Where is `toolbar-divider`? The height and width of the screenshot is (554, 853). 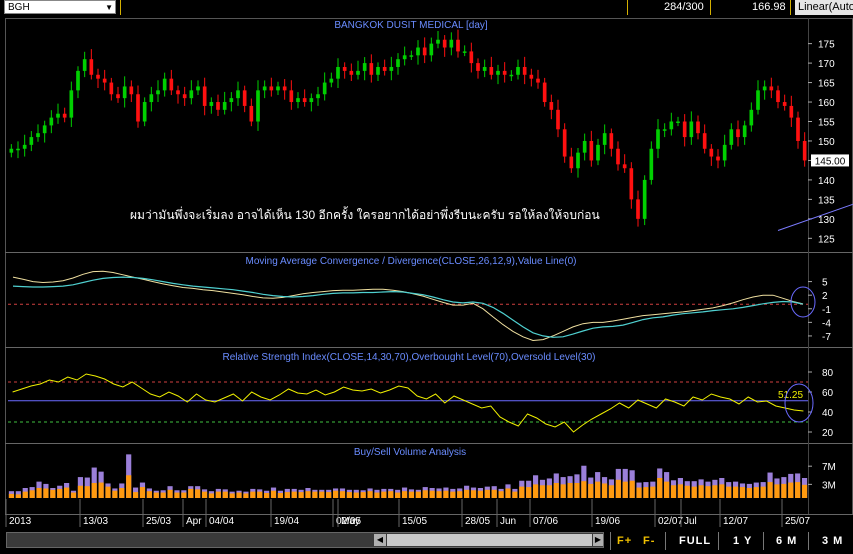
toolbar-divider is located at coordinates (763, 541).